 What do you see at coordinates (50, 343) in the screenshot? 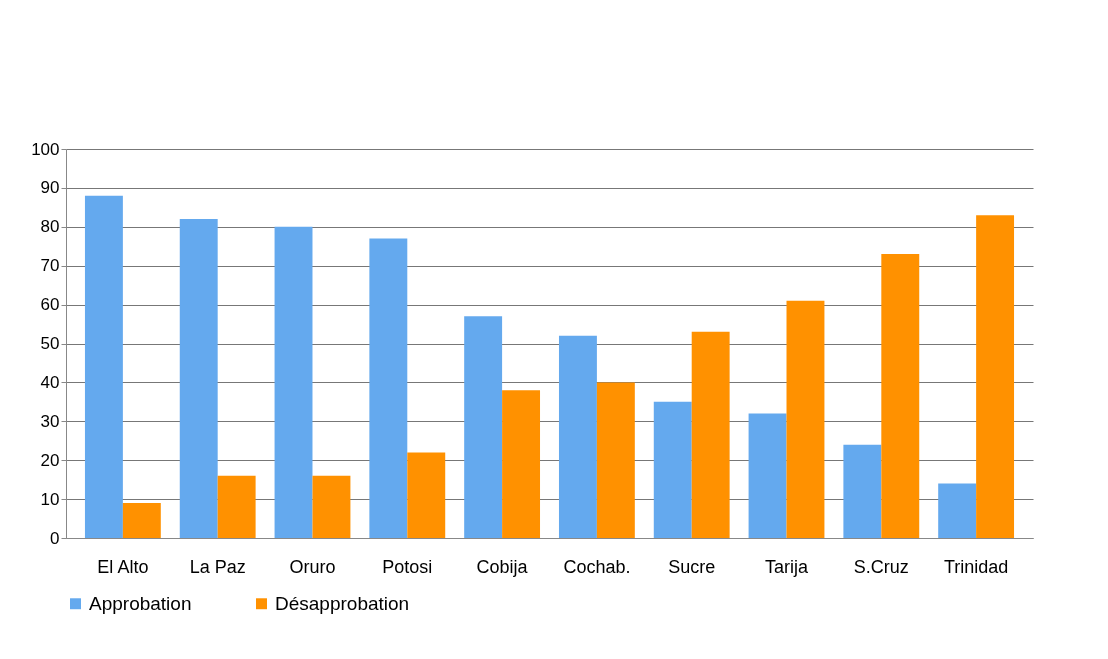
I see `y-tick-label: 50` at bounding box center [50, 343].